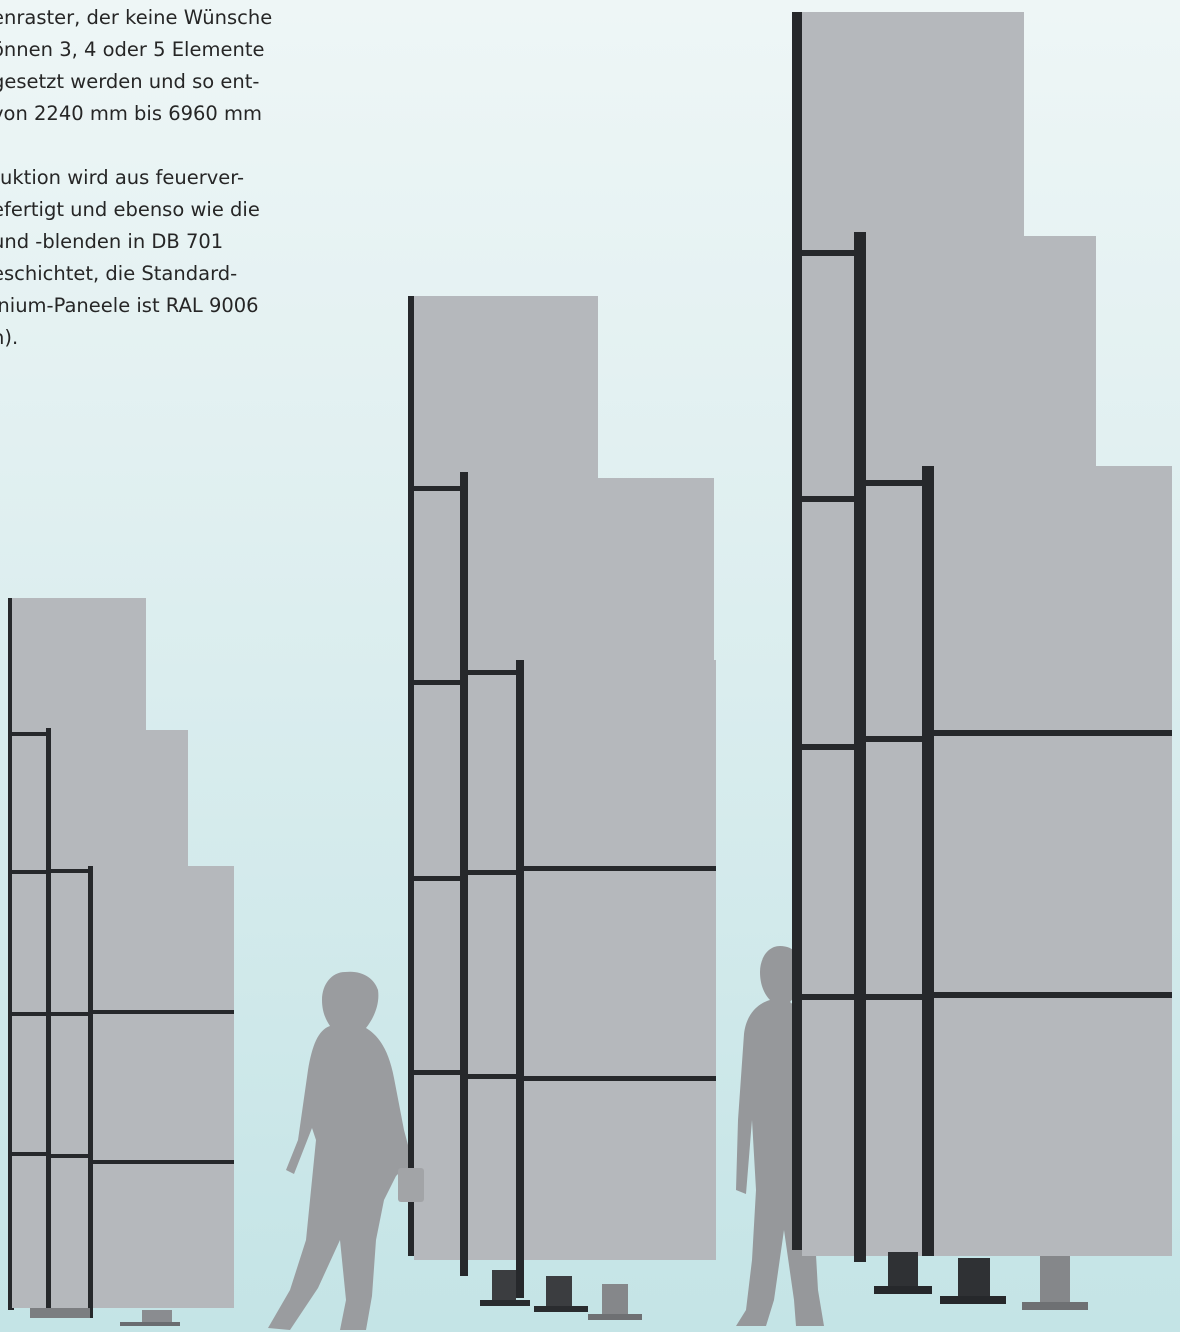 This screenshot has width=1180, height=1332. What do you see at coordinates (412, 776) in the screenshot?
I see `middle-pylon-frame-back` at bounding box center [412, 776].